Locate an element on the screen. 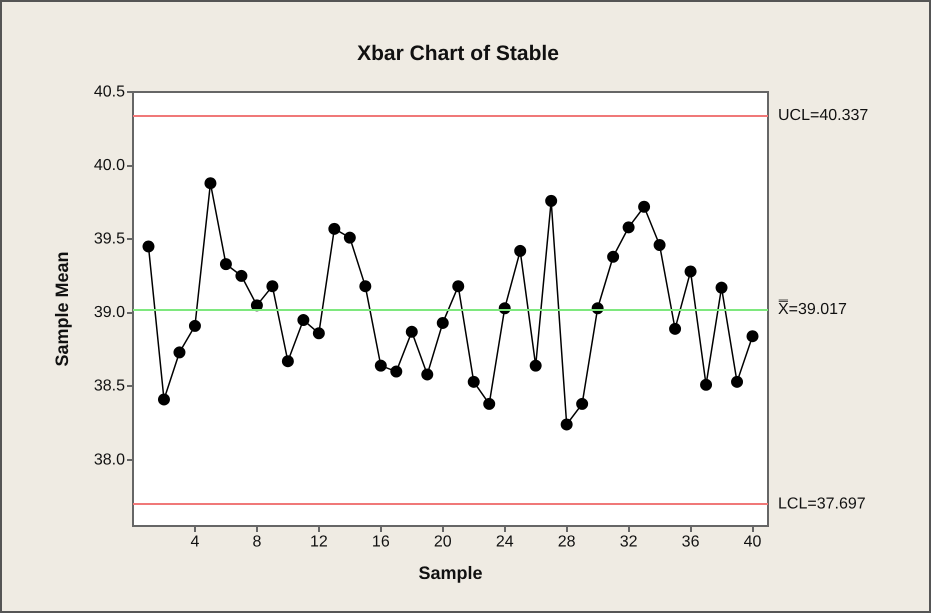 This screenshot has width=931, height=613. ref-line-label: UCL=40.337 is located at coordinates (823, 115).